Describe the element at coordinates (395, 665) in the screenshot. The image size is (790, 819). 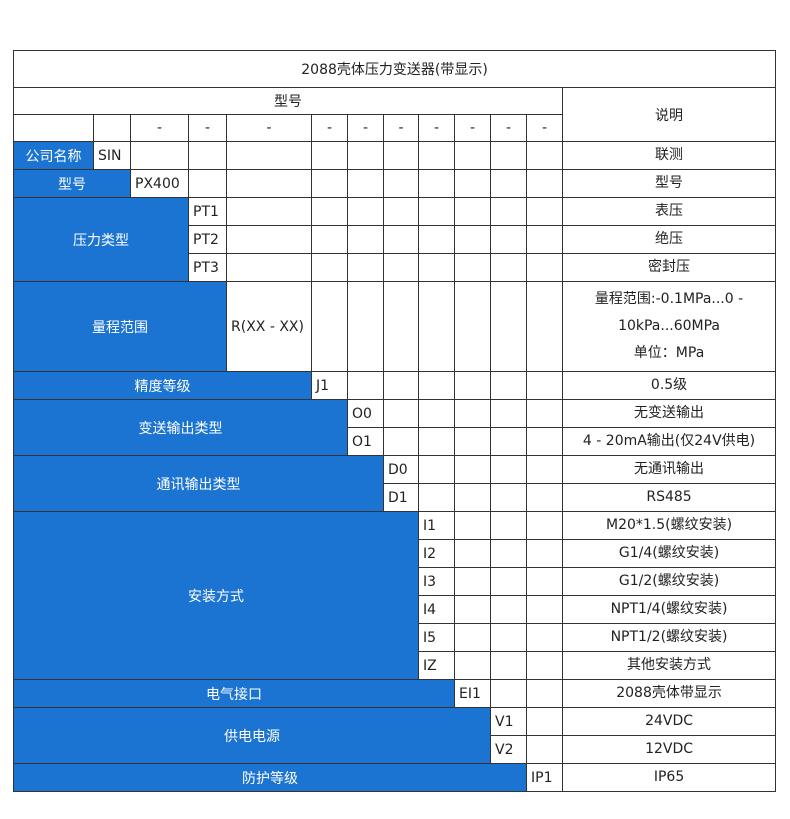
I see `table-row: IZ 其他安装方式` at that location.